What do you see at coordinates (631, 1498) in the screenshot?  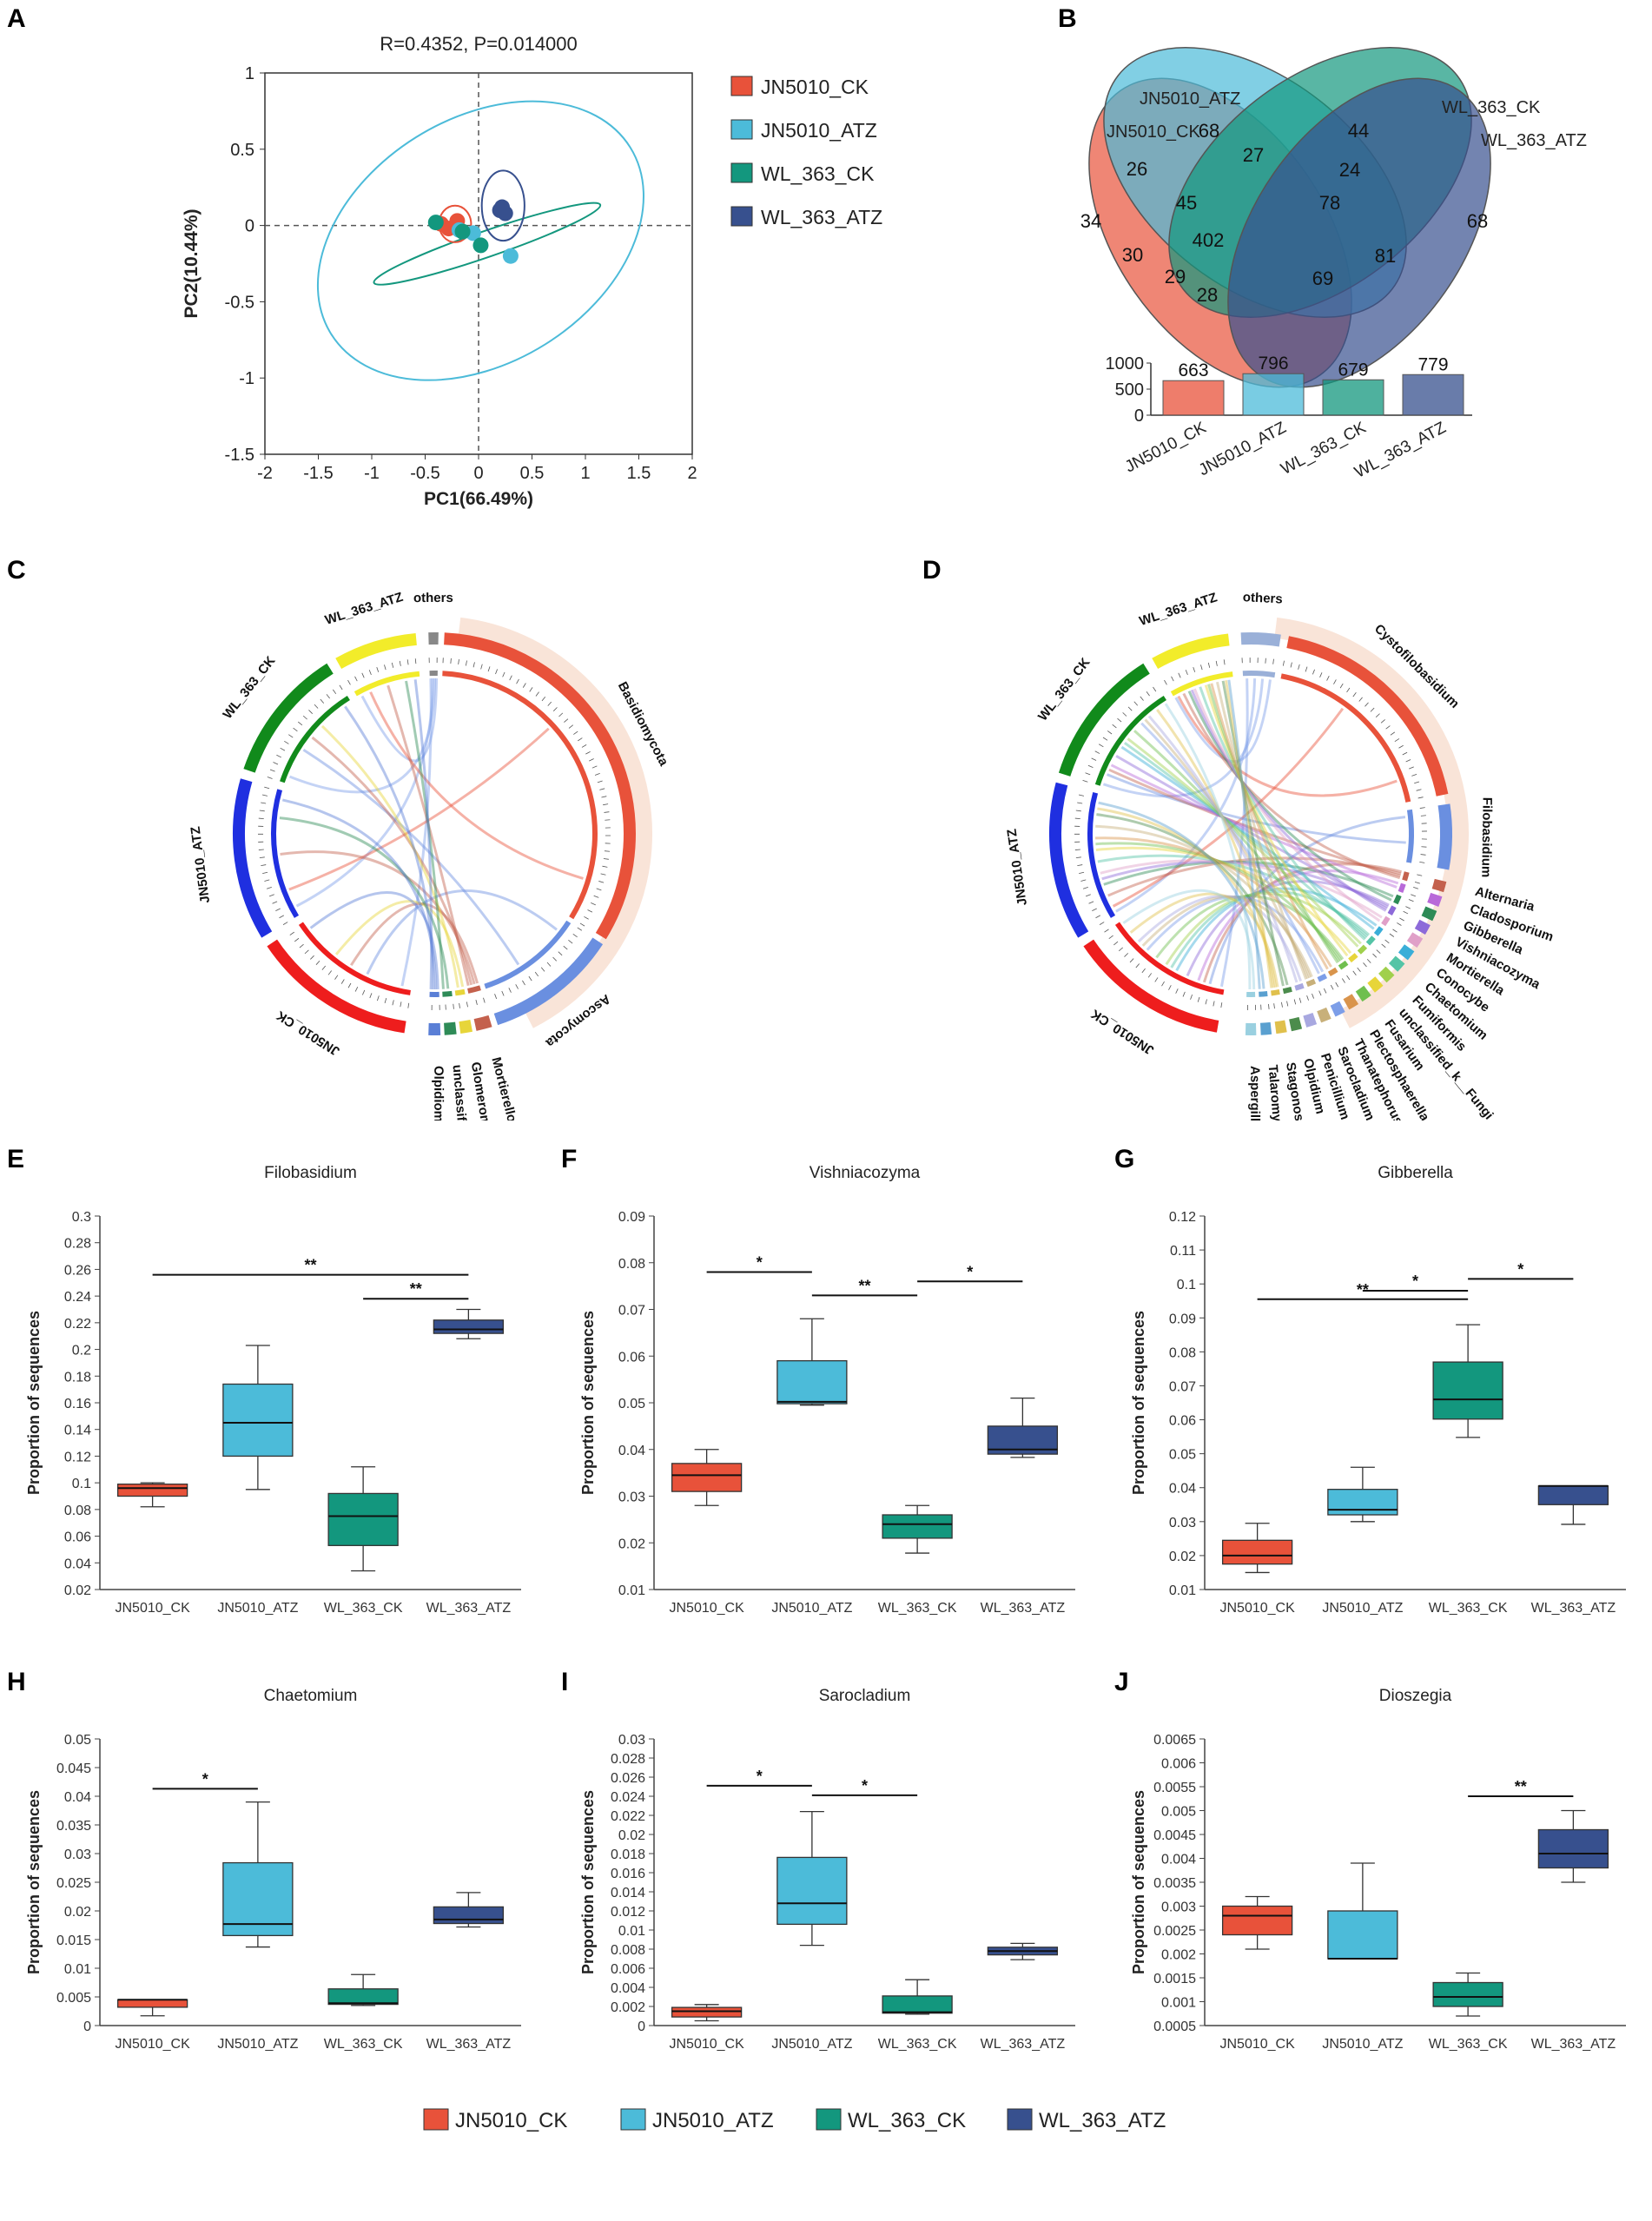 I see `y-tick-label: 0.03` at bounding box center [631, 1498].